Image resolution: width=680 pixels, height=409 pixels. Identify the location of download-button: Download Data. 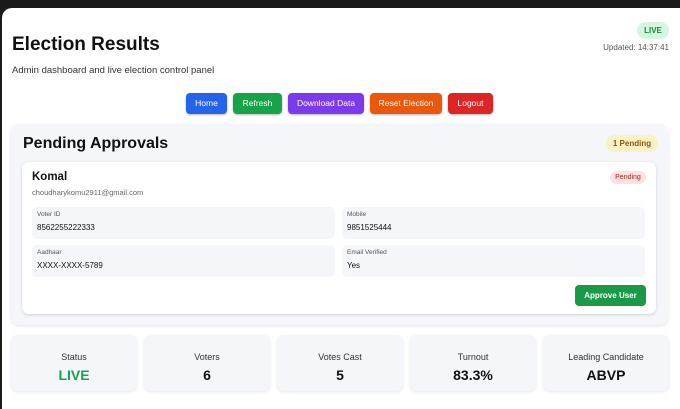
(326, 103).